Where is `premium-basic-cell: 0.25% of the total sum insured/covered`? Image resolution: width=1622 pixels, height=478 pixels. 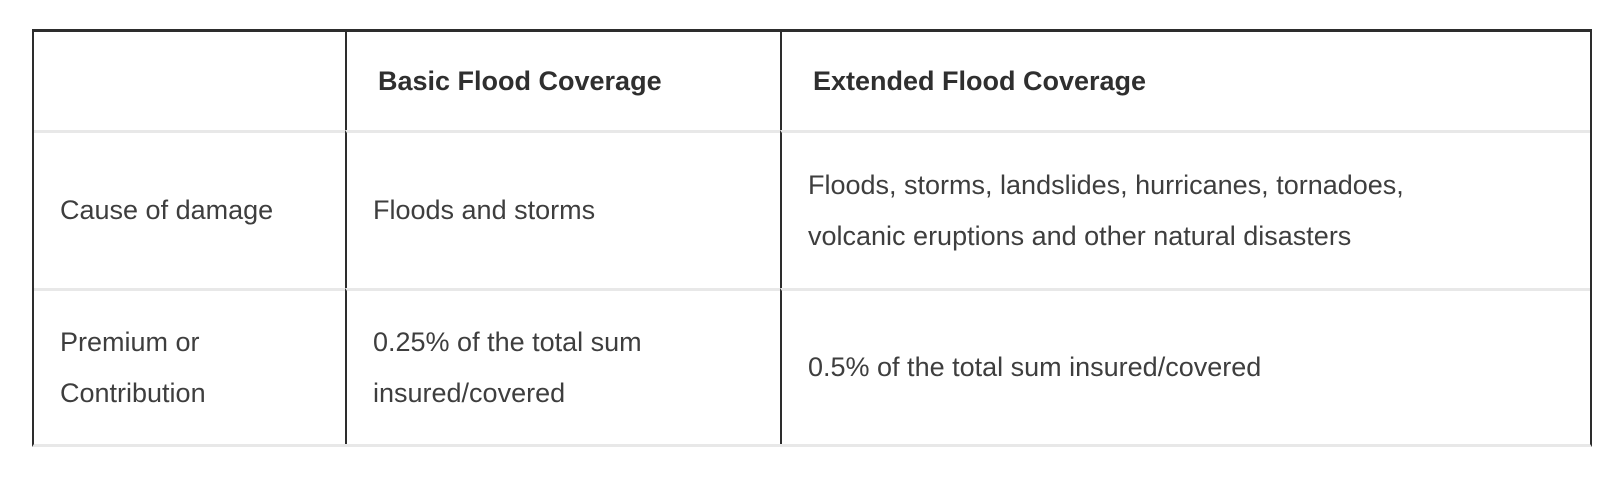 premium-basic-cell: 0.25% of the total sum insured/covered is located at coordinates (562, 366).